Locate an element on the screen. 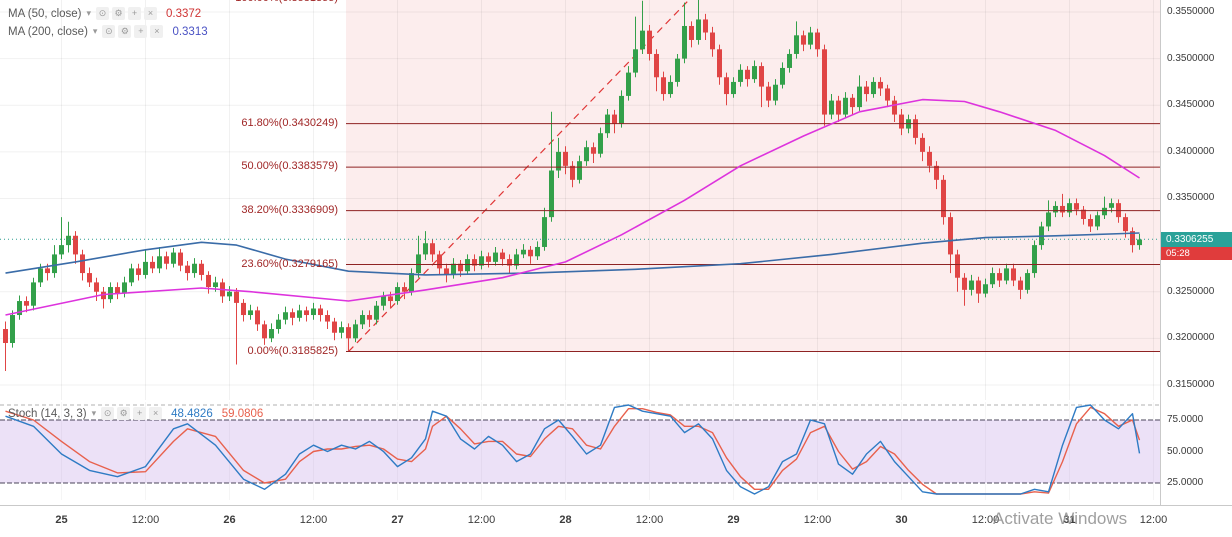 Image resolution: width=1232 pixels, height=537 pixels. time-axis-label: 27 is located at coordinates (397, 520).